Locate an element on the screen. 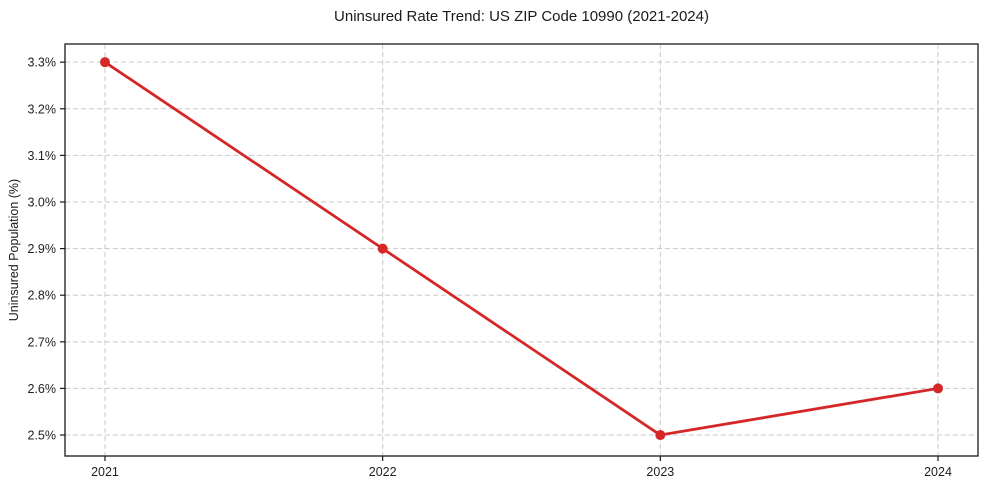 The height and width of the screenshot is (490, 989). y-tick-label: 3.2% is located at coordinates (42, 109).